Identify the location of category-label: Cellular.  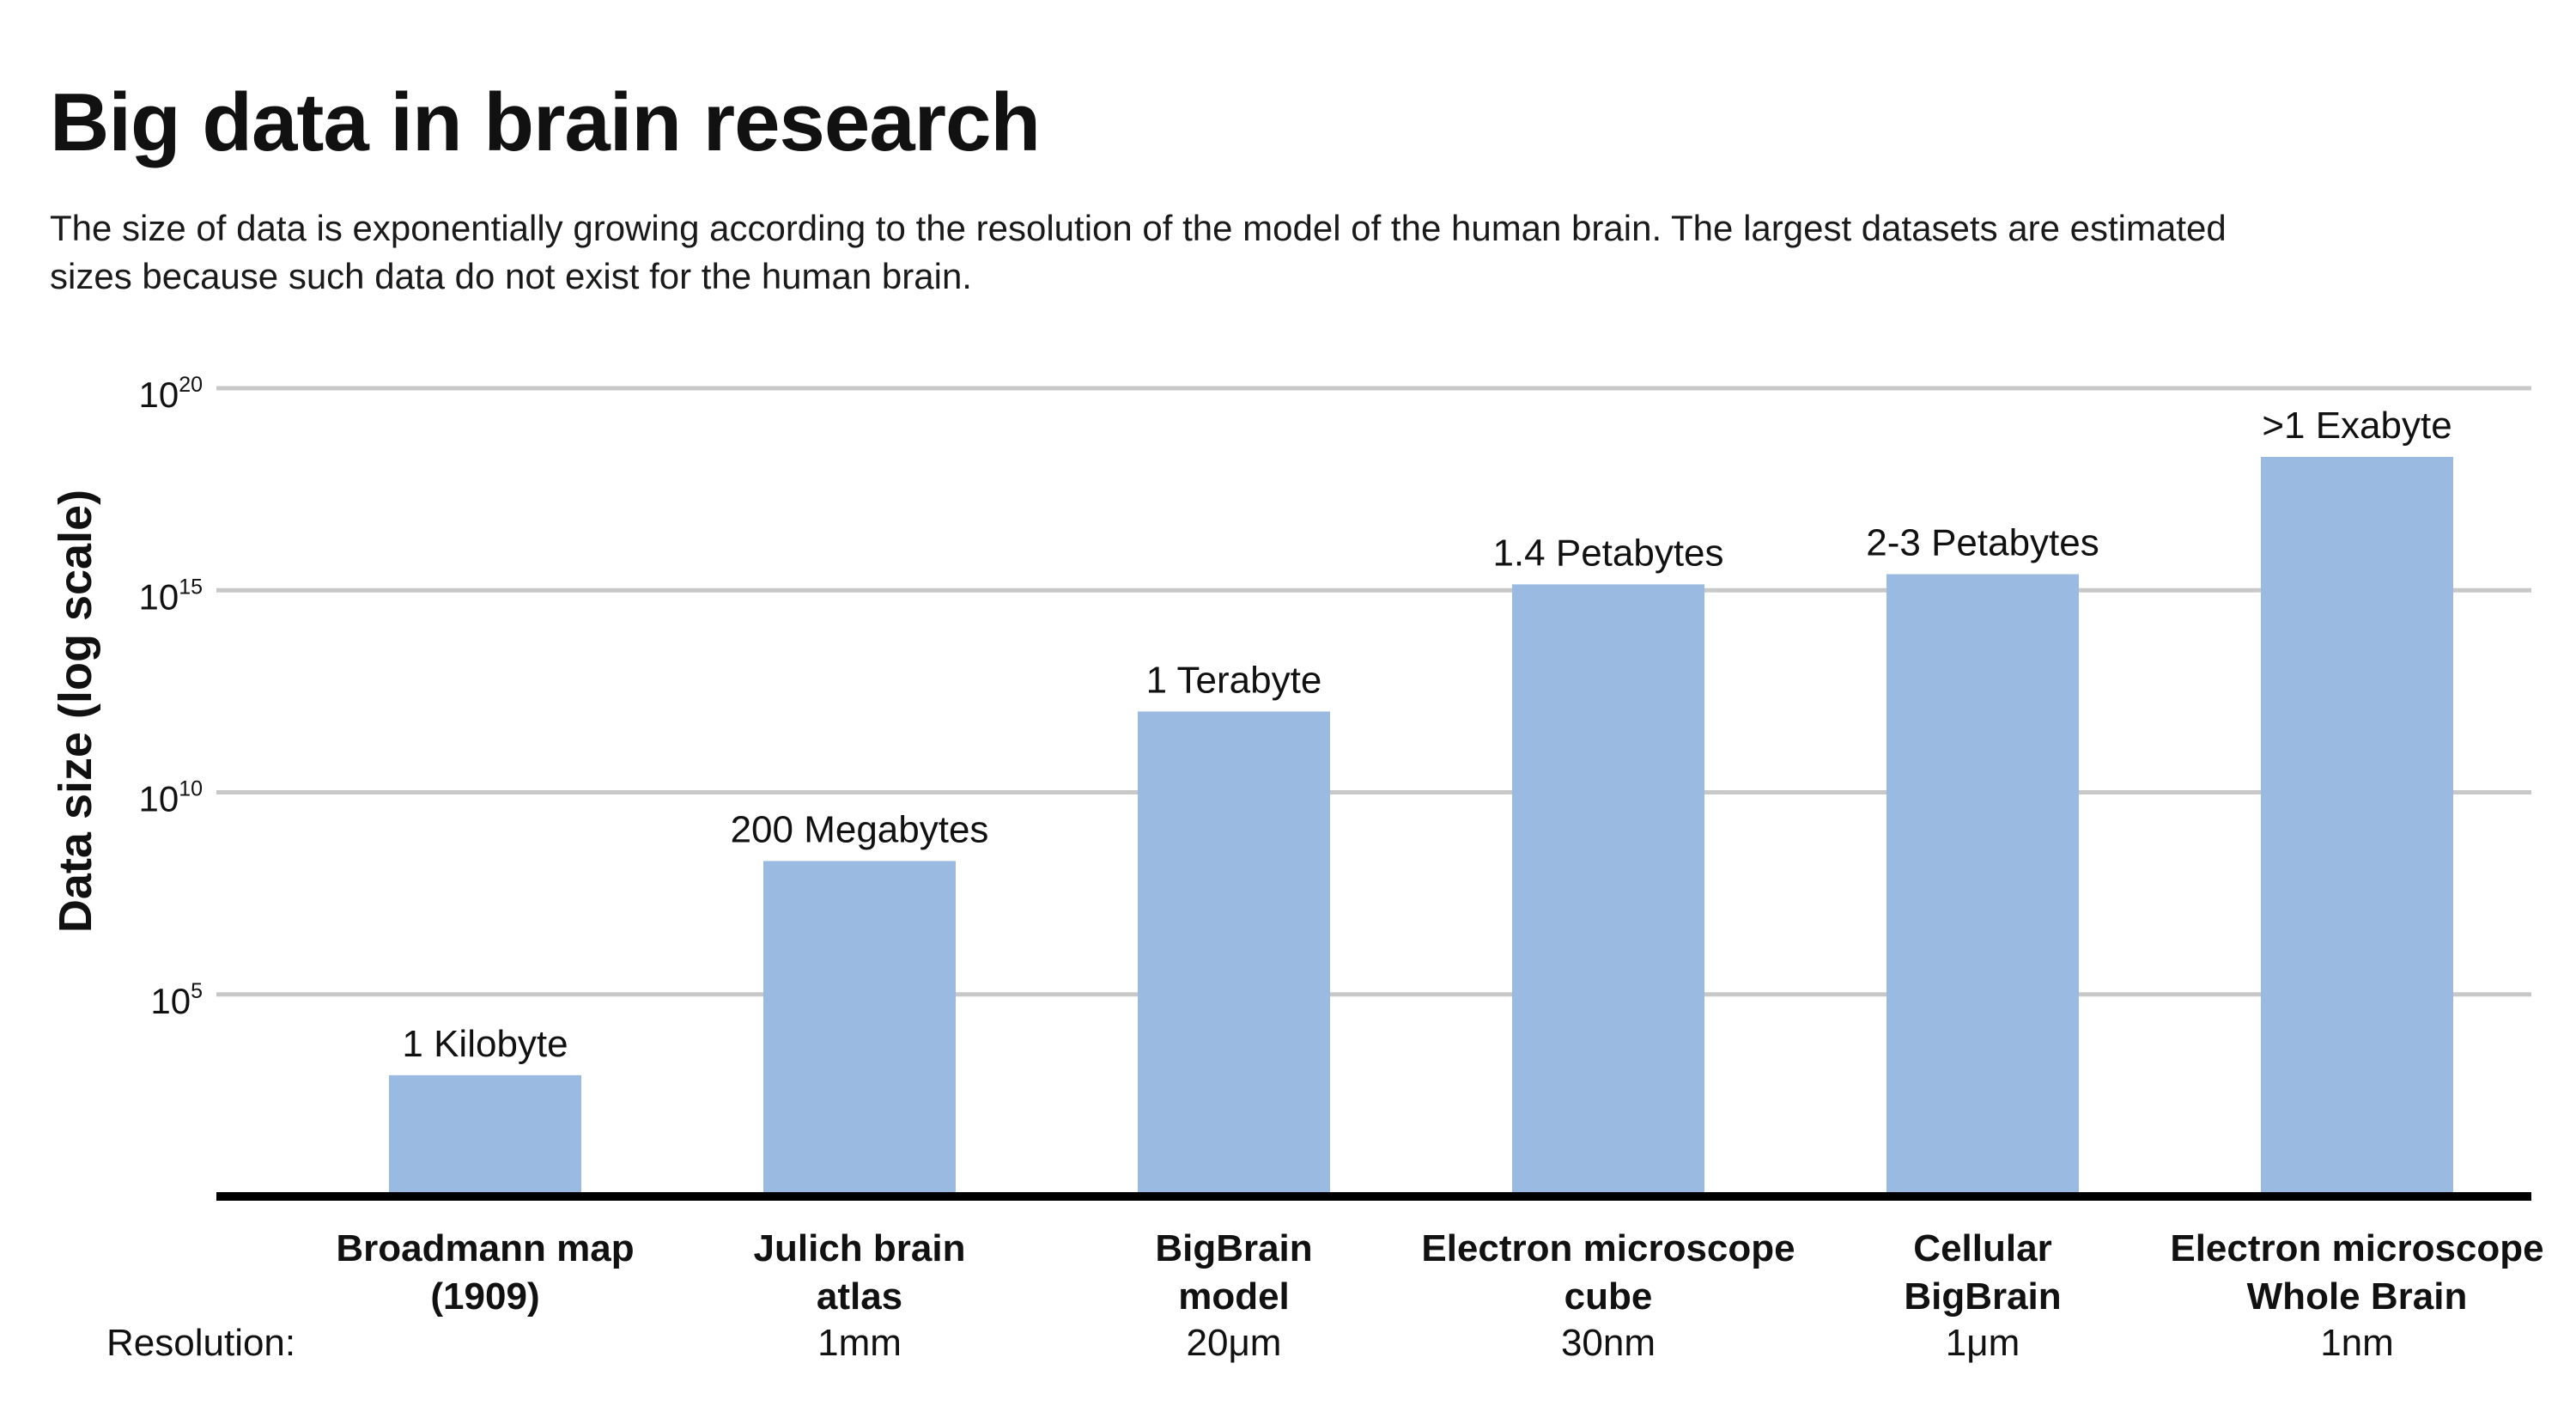
(1982, 1248).